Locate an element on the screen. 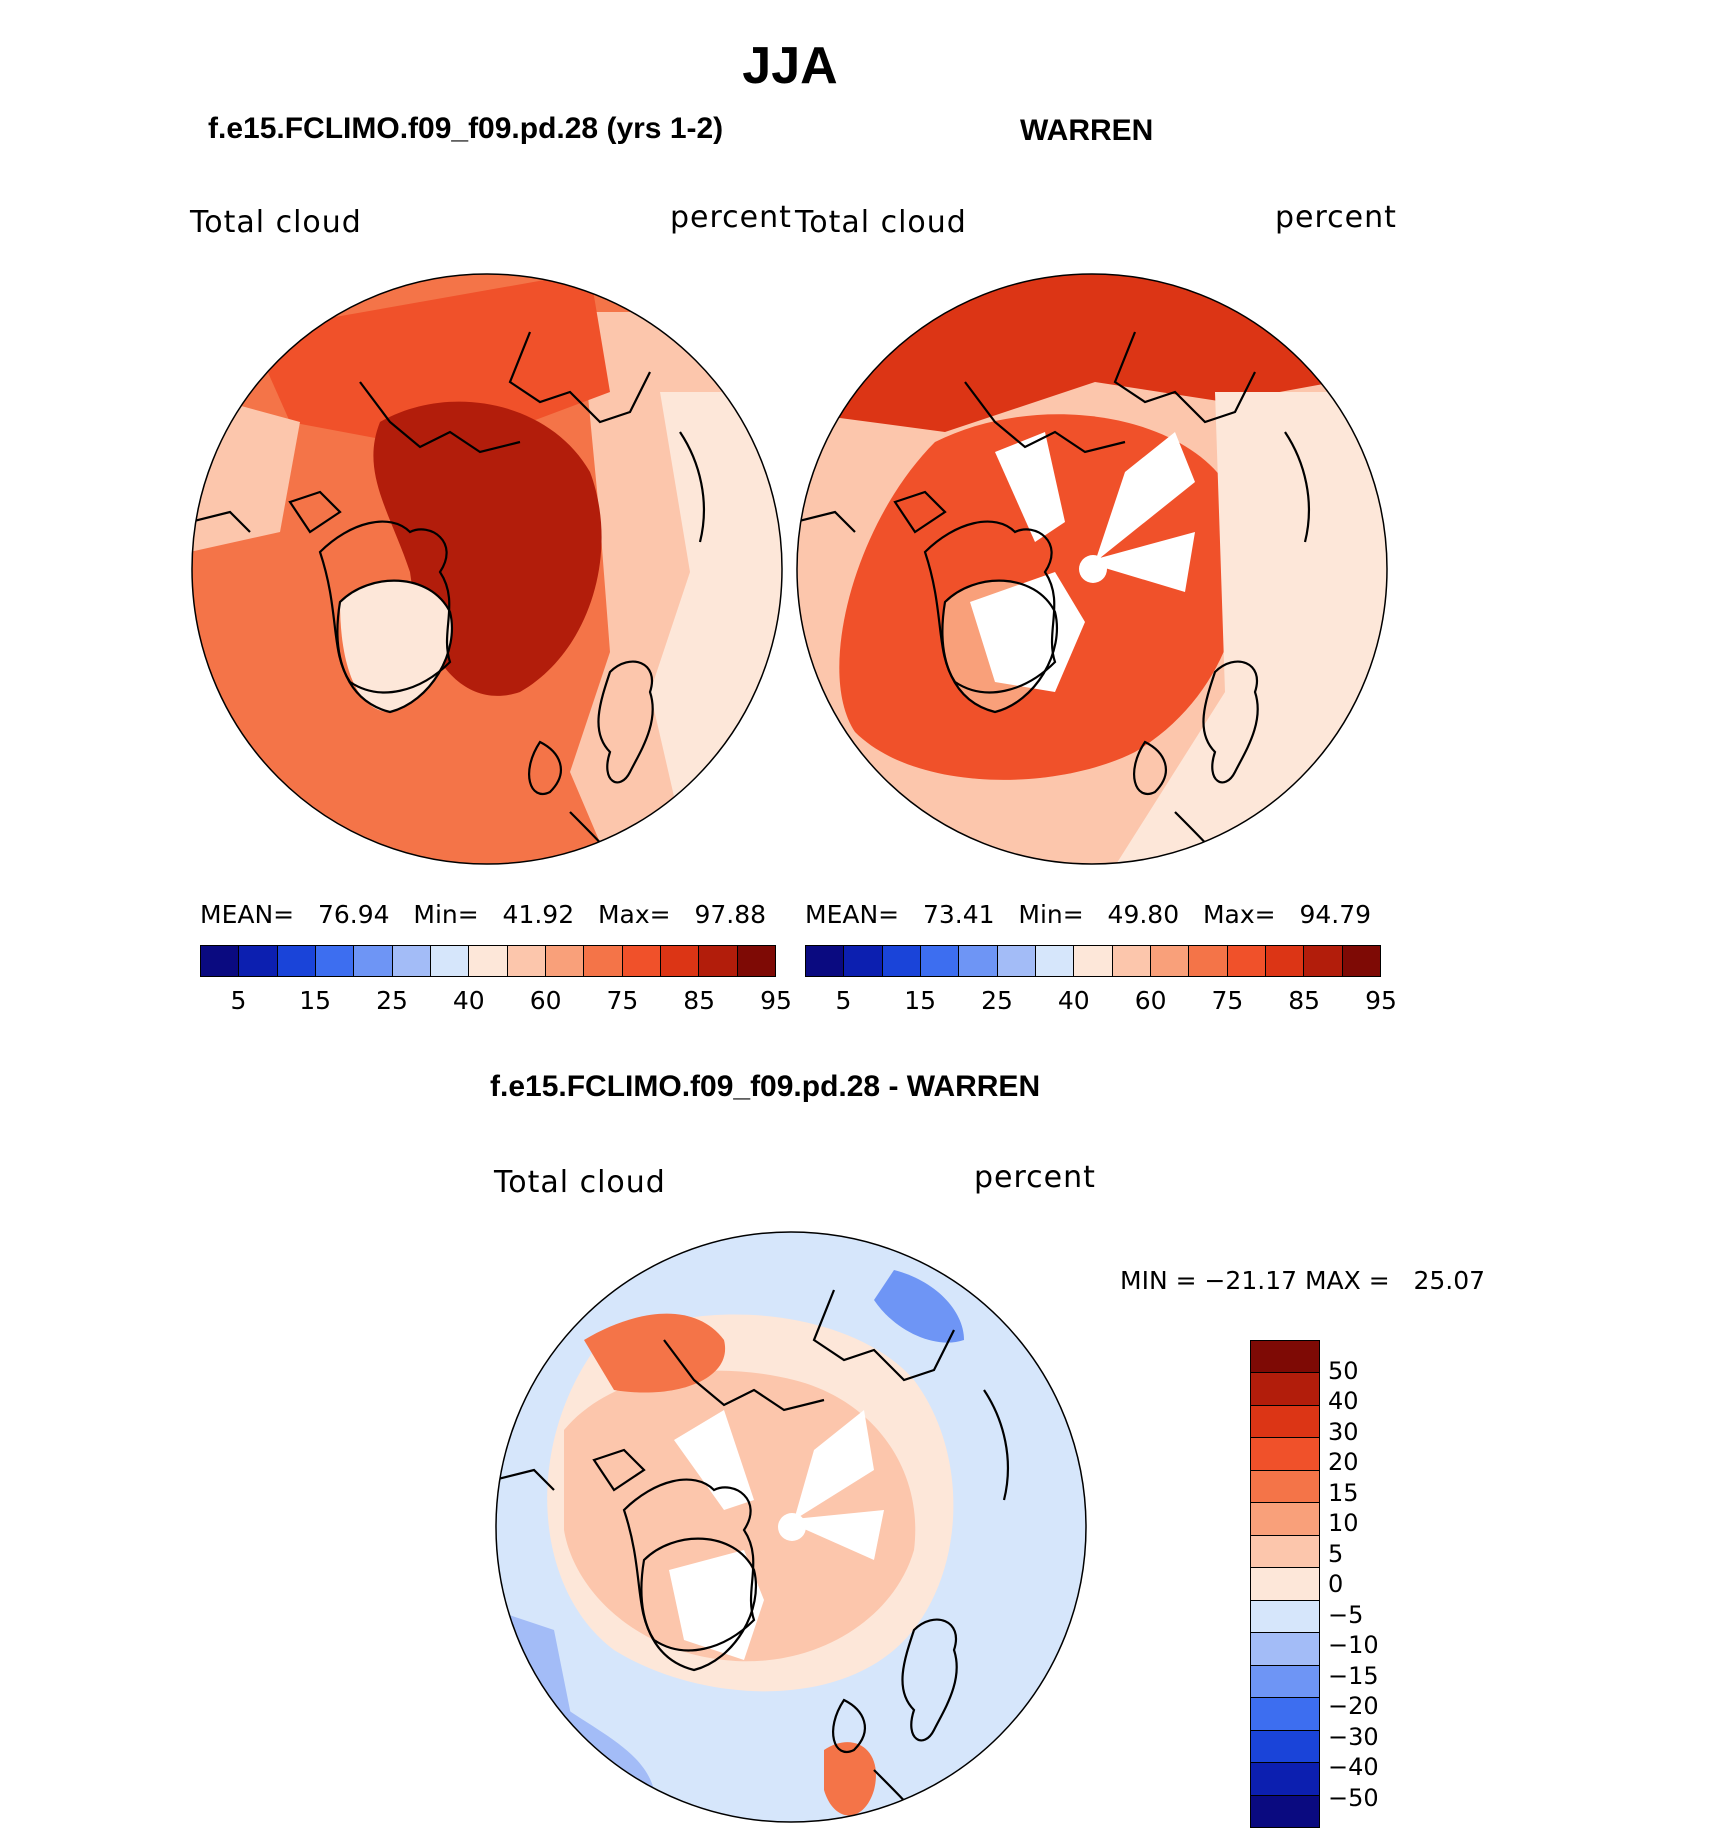 This screenshot has height=1839, width=1710. right-map-border is located at coordinates (1092, 569).